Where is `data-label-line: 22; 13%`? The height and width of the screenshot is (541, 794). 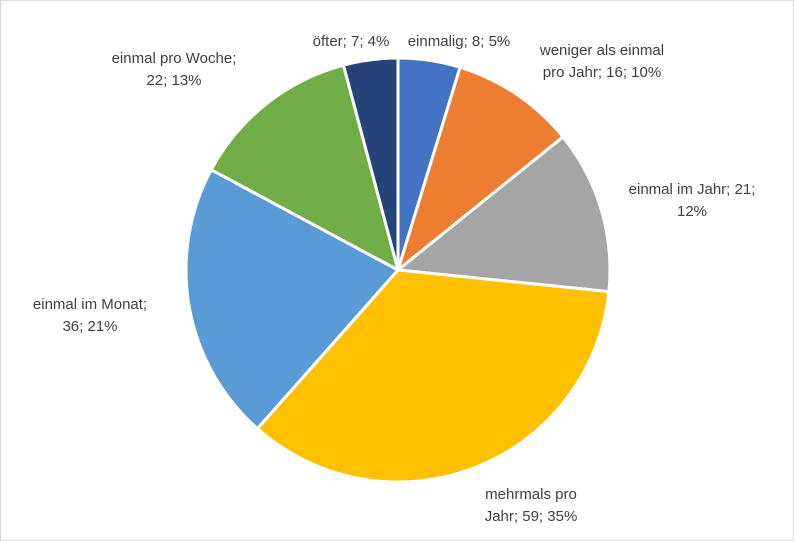
data-label-line: 22; 13% is located at coordinates (173, 80).